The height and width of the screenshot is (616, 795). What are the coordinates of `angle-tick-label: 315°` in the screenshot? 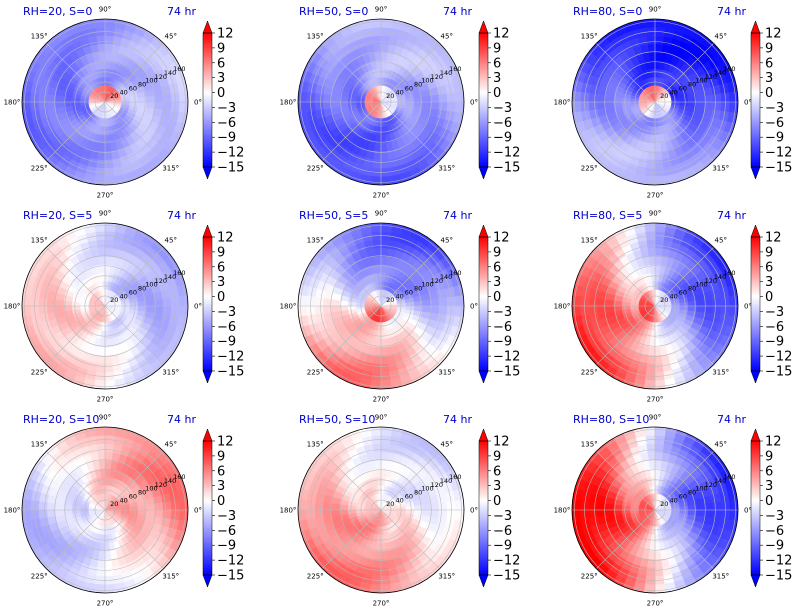 It's located at (446, 168).